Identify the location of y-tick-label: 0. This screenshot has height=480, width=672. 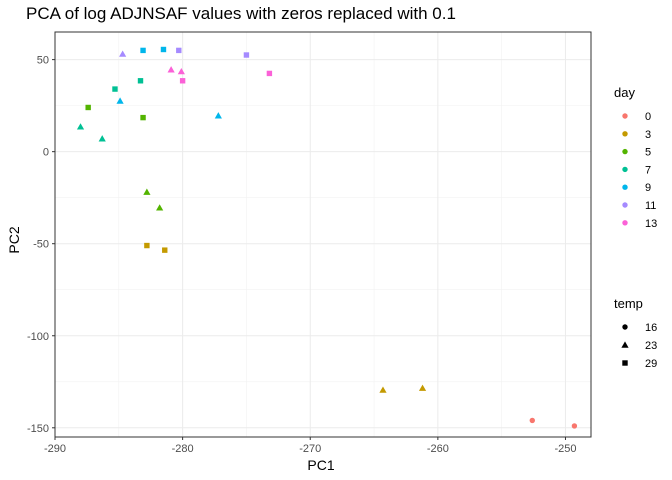
(46, 153).